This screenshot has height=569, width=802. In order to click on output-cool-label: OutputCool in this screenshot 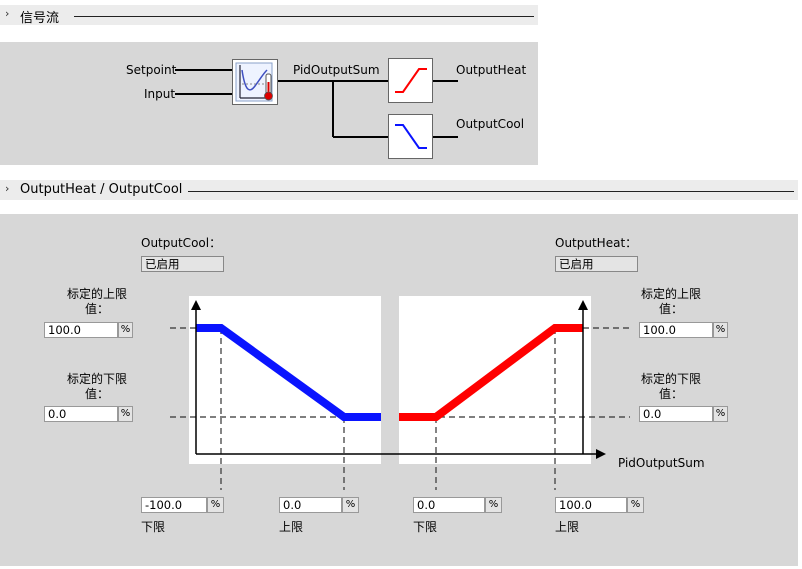, I will do `click(490, 124)`.